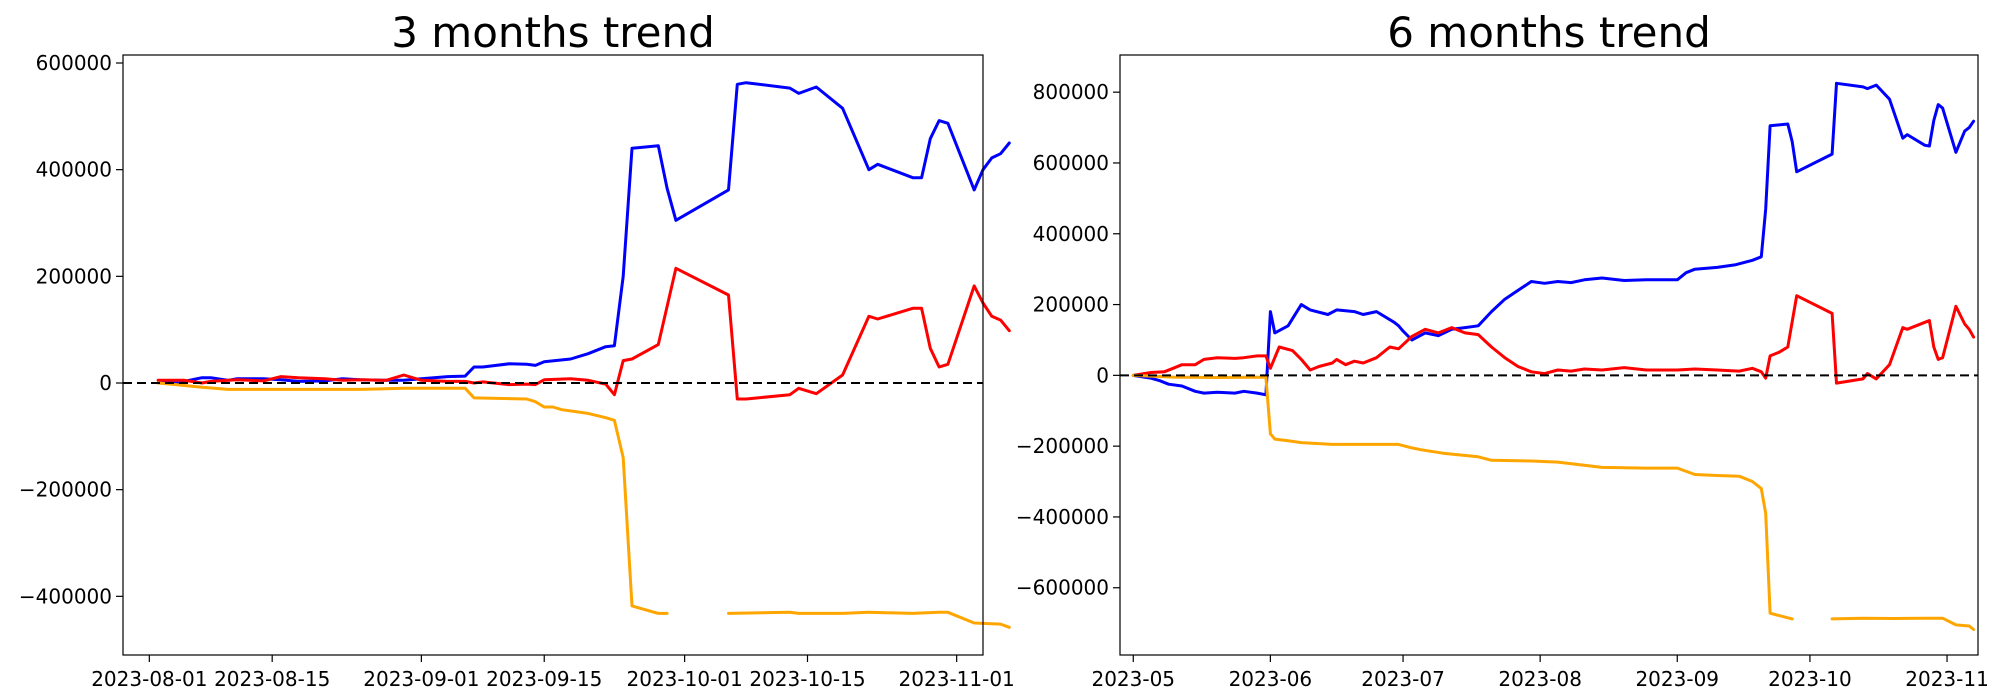  Describe the element at coordinates (1071, 92) in the screenshot. I see `y-tick-label: 800000` at that location.